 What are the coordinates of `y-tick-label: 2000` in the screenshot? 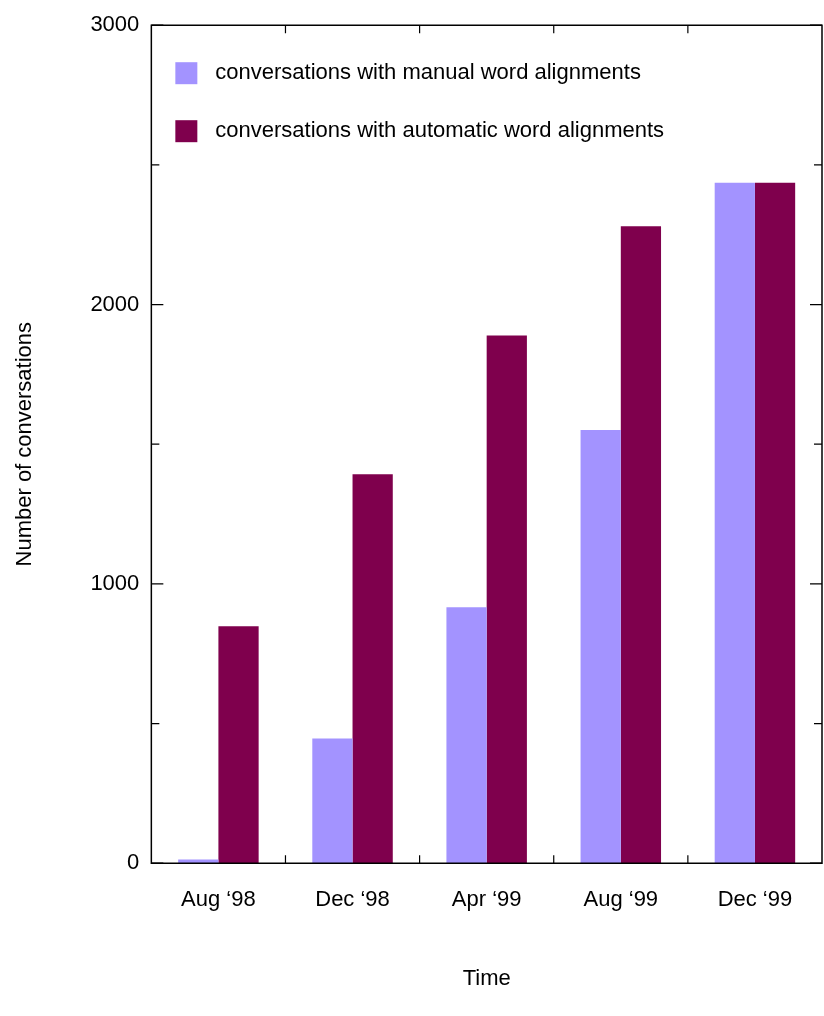 It's located at (115, 303).